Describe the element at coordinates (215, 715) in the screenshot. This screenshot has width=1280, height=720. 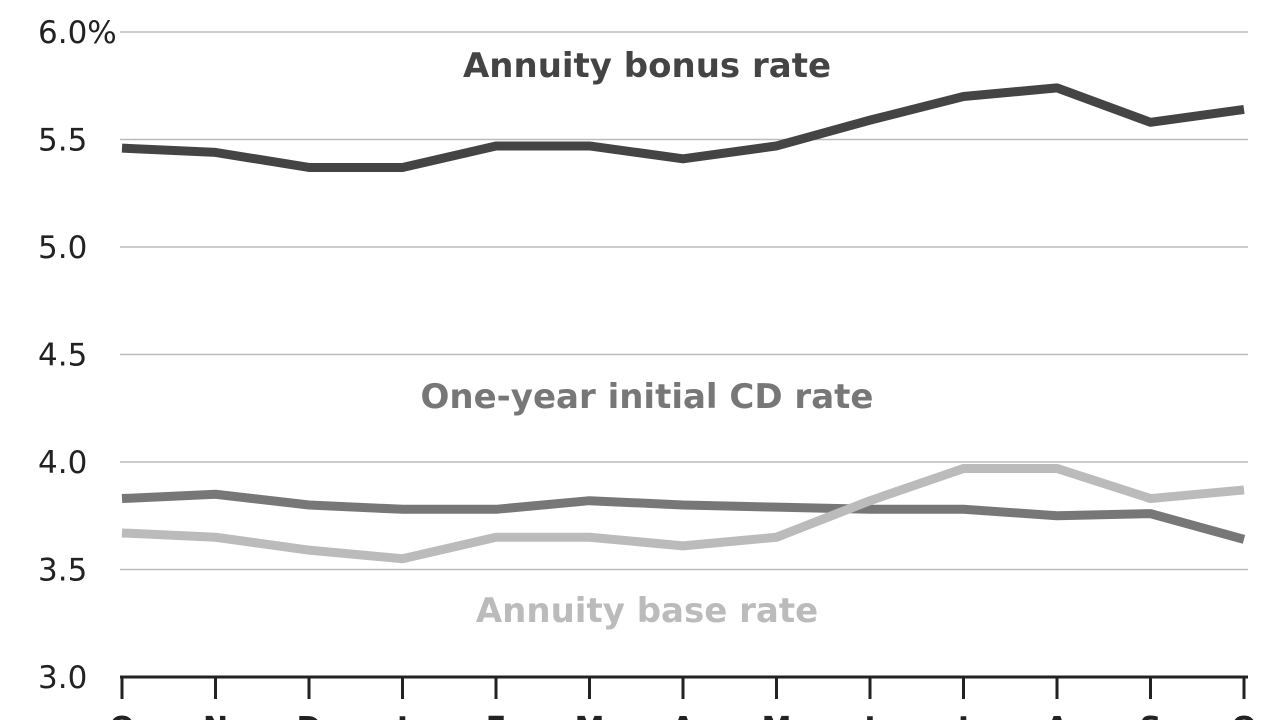
I see `x-tick-label: N` at that location.